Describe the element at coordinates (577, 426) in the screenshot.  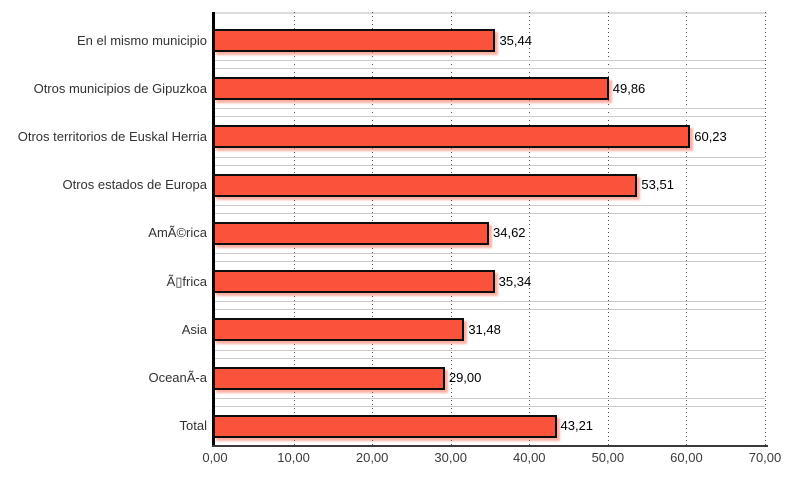
I see `value-label: 43,21` at that location.